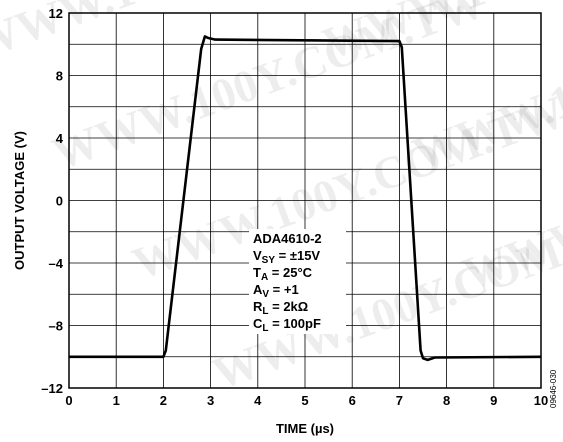 The height and width of the screenshot is (442, 563). What do you see at coordinates (59, 201) in the screenshot?
I see `y-tick-label: 0` at bounding box center [59, 201].